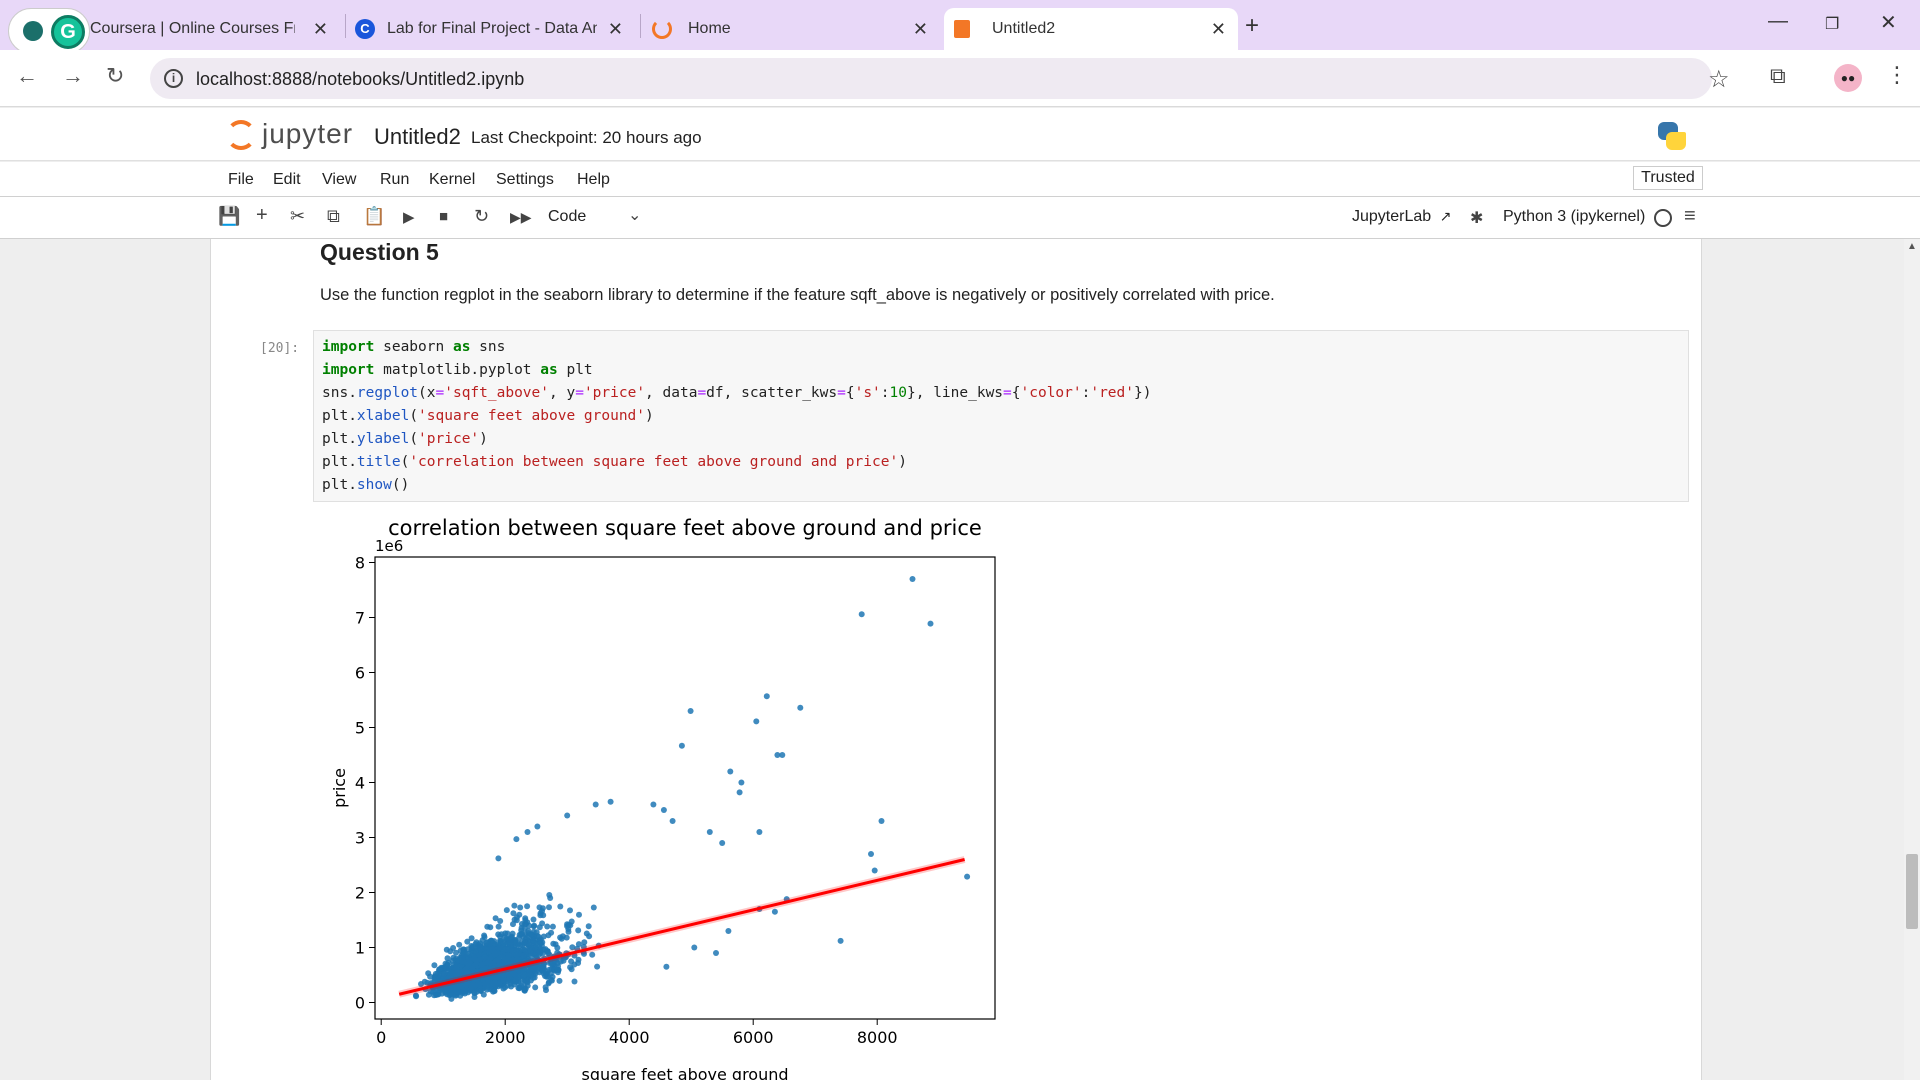 Image resolution: width=1920 pixels, height=1080 pixels. I want to click on tab-untitled2: Untitled2 ✕, so click(1091, 29).